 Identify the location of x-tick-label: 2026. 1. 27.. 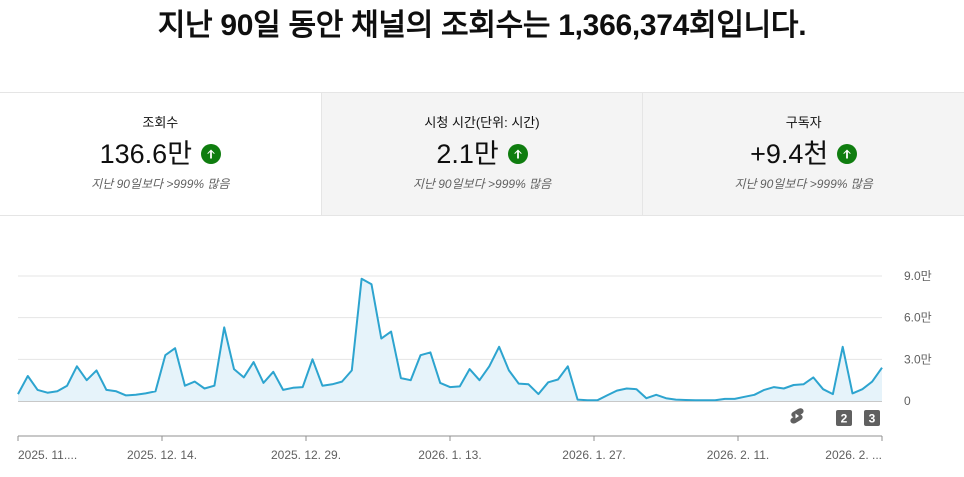
(593, 455).